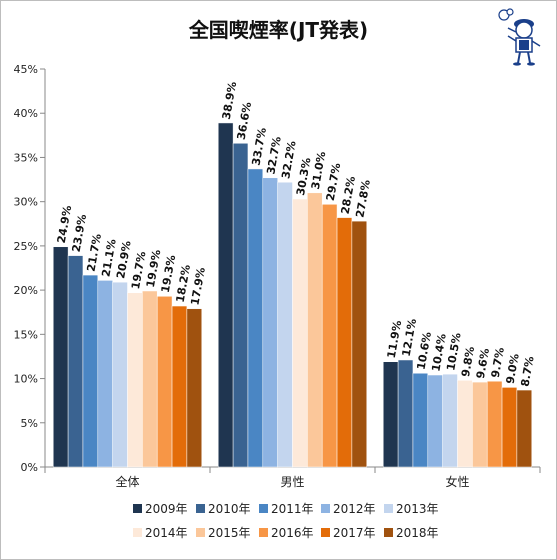 The image size is (557, 560). Describe the element at coordinates (29, 423) in the screenshot. I see `y-tick-label: 5%` at that location.